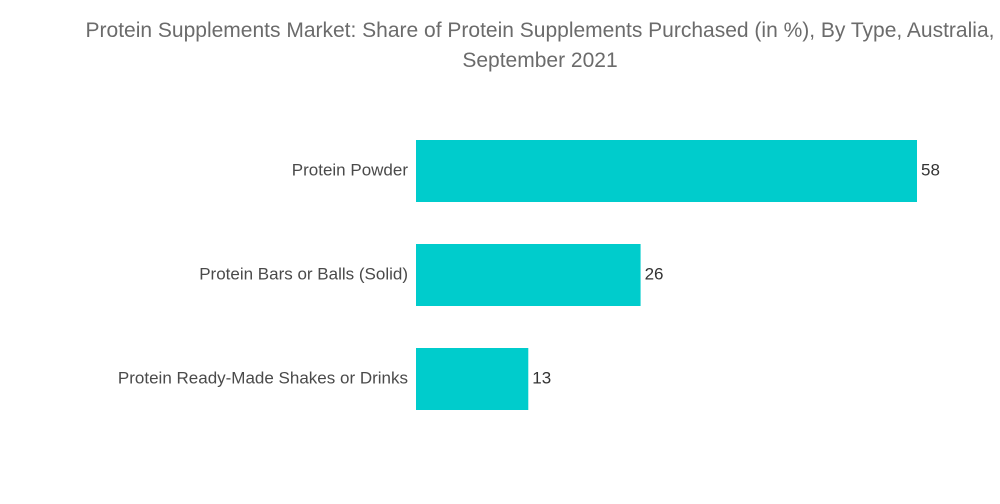 The width and height of the screenshot is (1000, 504). I want to click on category-label-1: Protein Bars or Balls (Solid), so click(303, 273).